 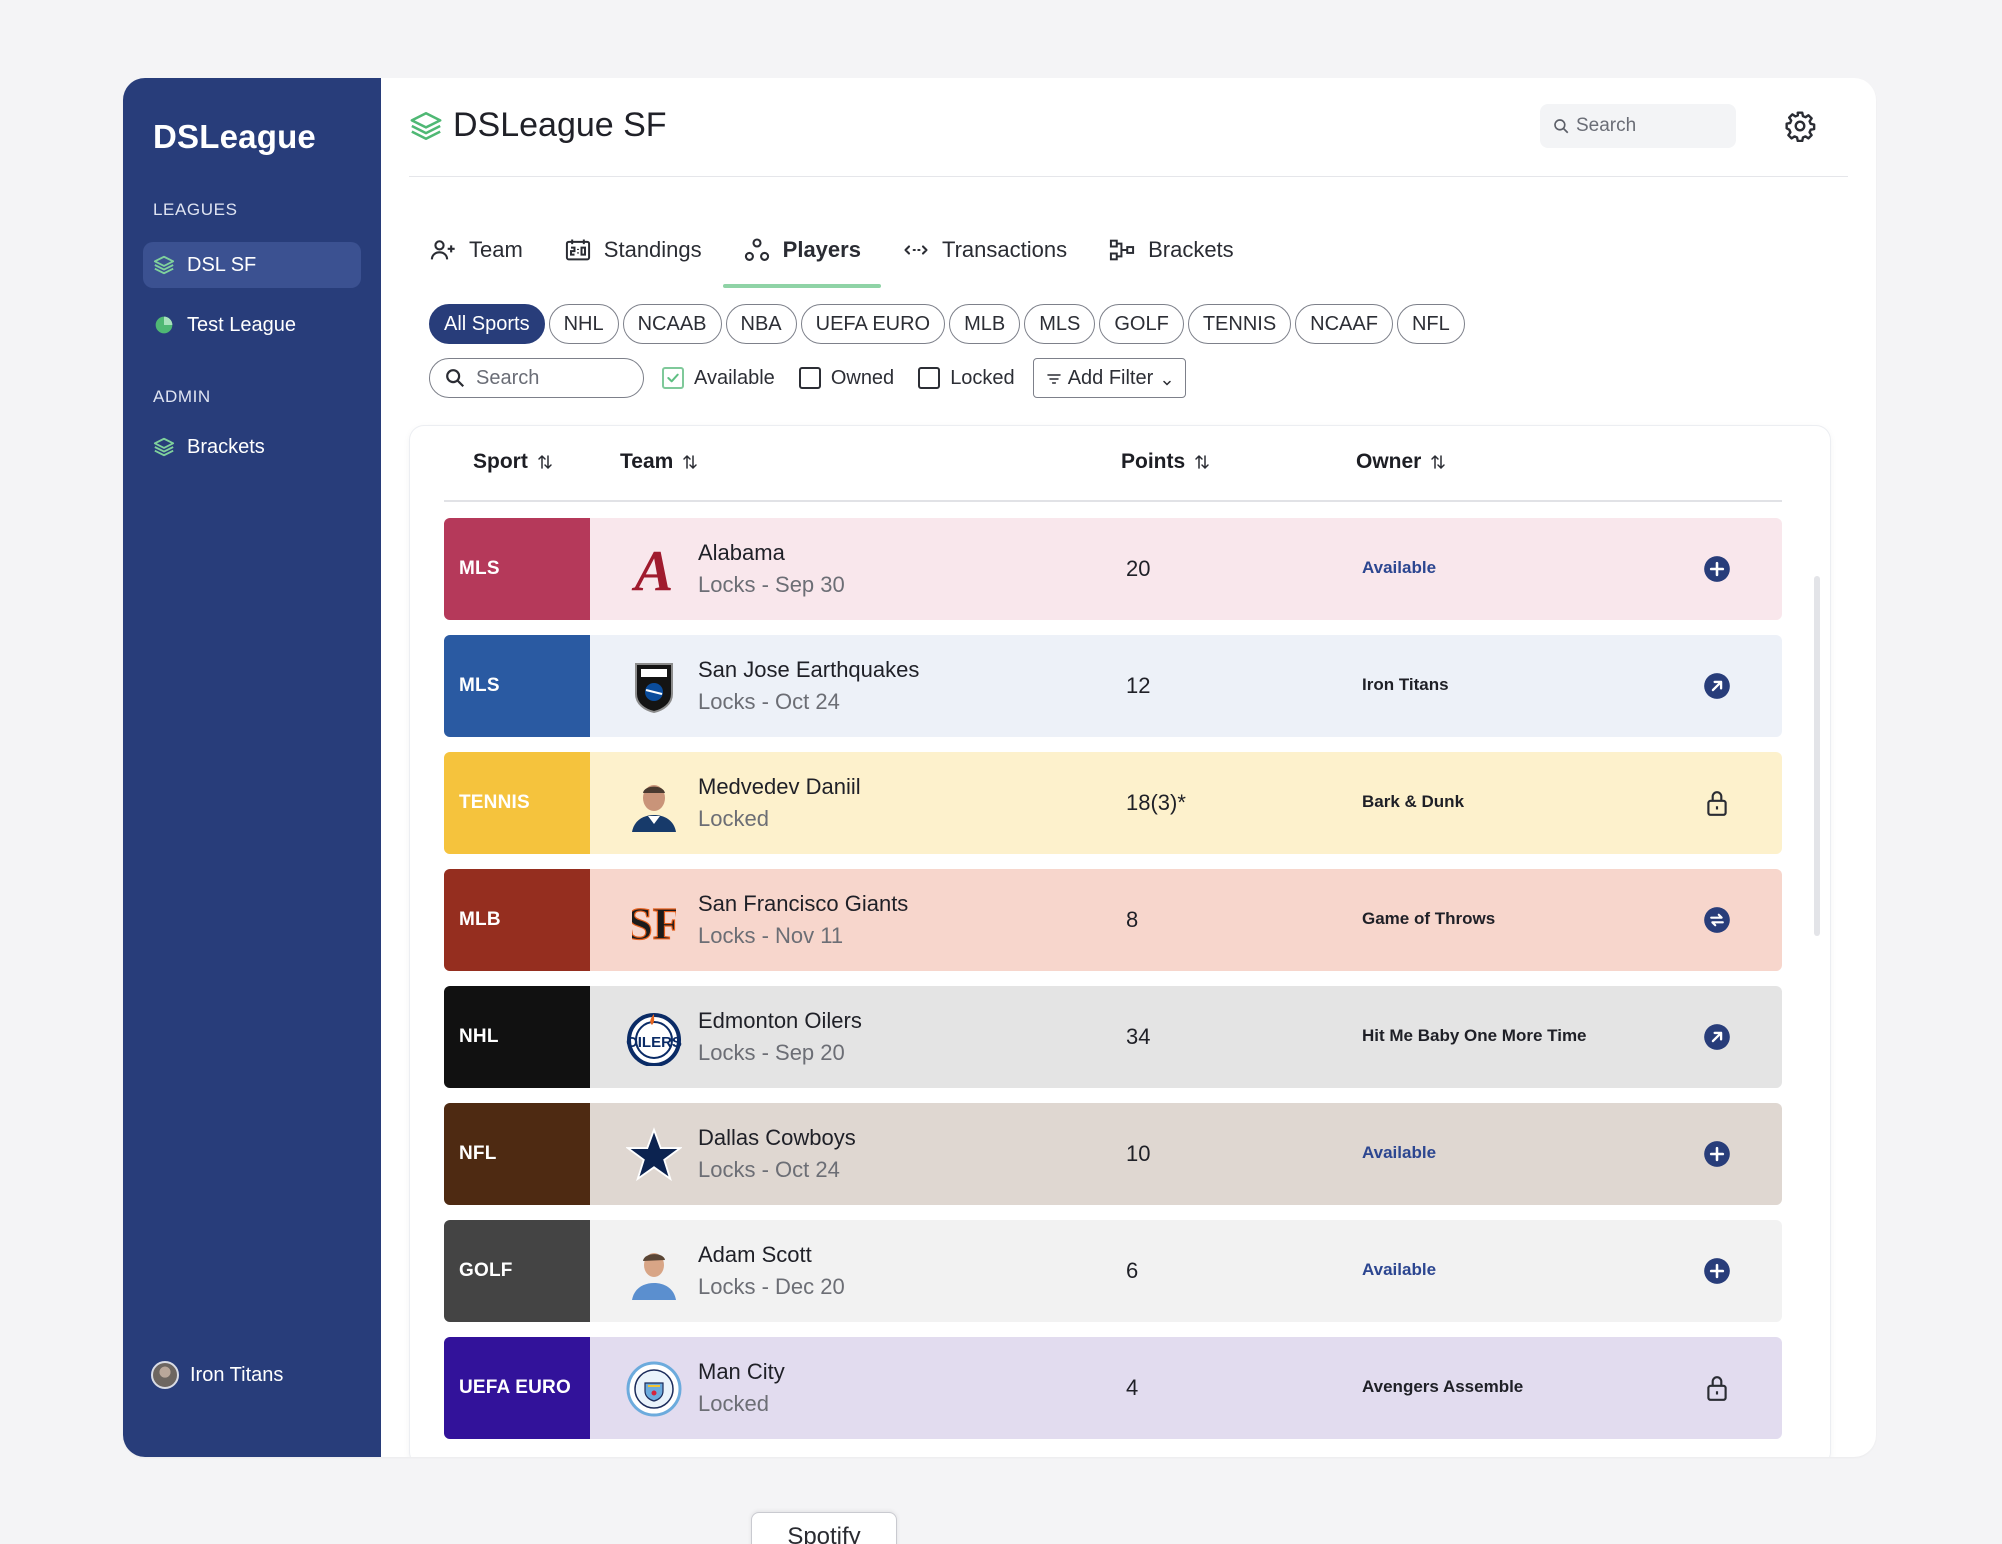 What do you see at coordinates (487, 324) in the screenshot?
I see `chip-all-sports: All Sports` at bounding box center [487, 324].